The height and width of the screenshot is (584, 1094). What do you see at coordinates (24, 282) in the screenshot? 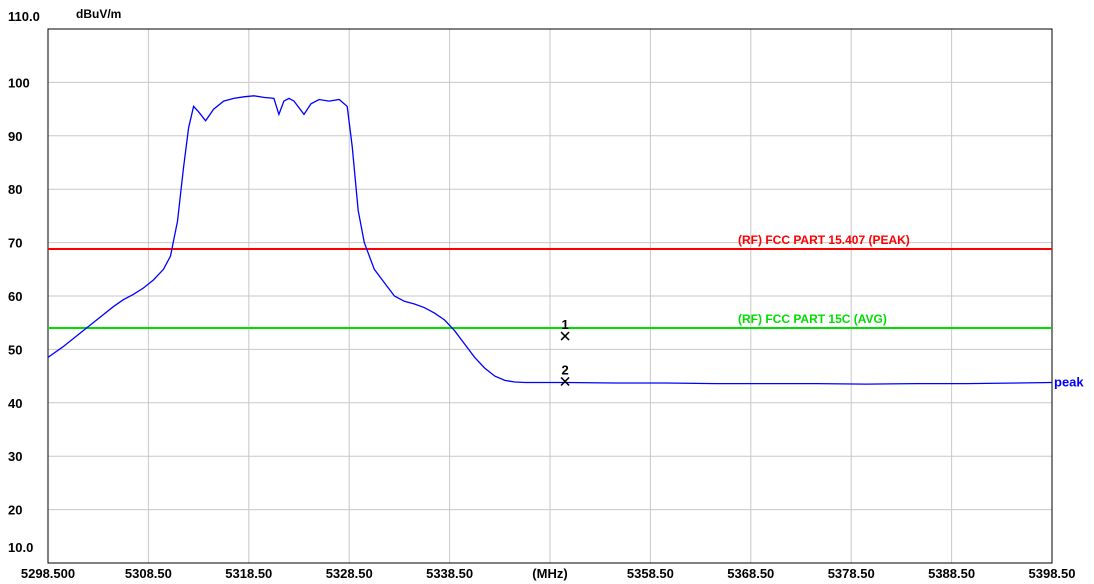
I see `y-axis-ticks: 110.0 100 90 80 70 60 50 40 30 20 10.0` at bounding box center [24, 282].